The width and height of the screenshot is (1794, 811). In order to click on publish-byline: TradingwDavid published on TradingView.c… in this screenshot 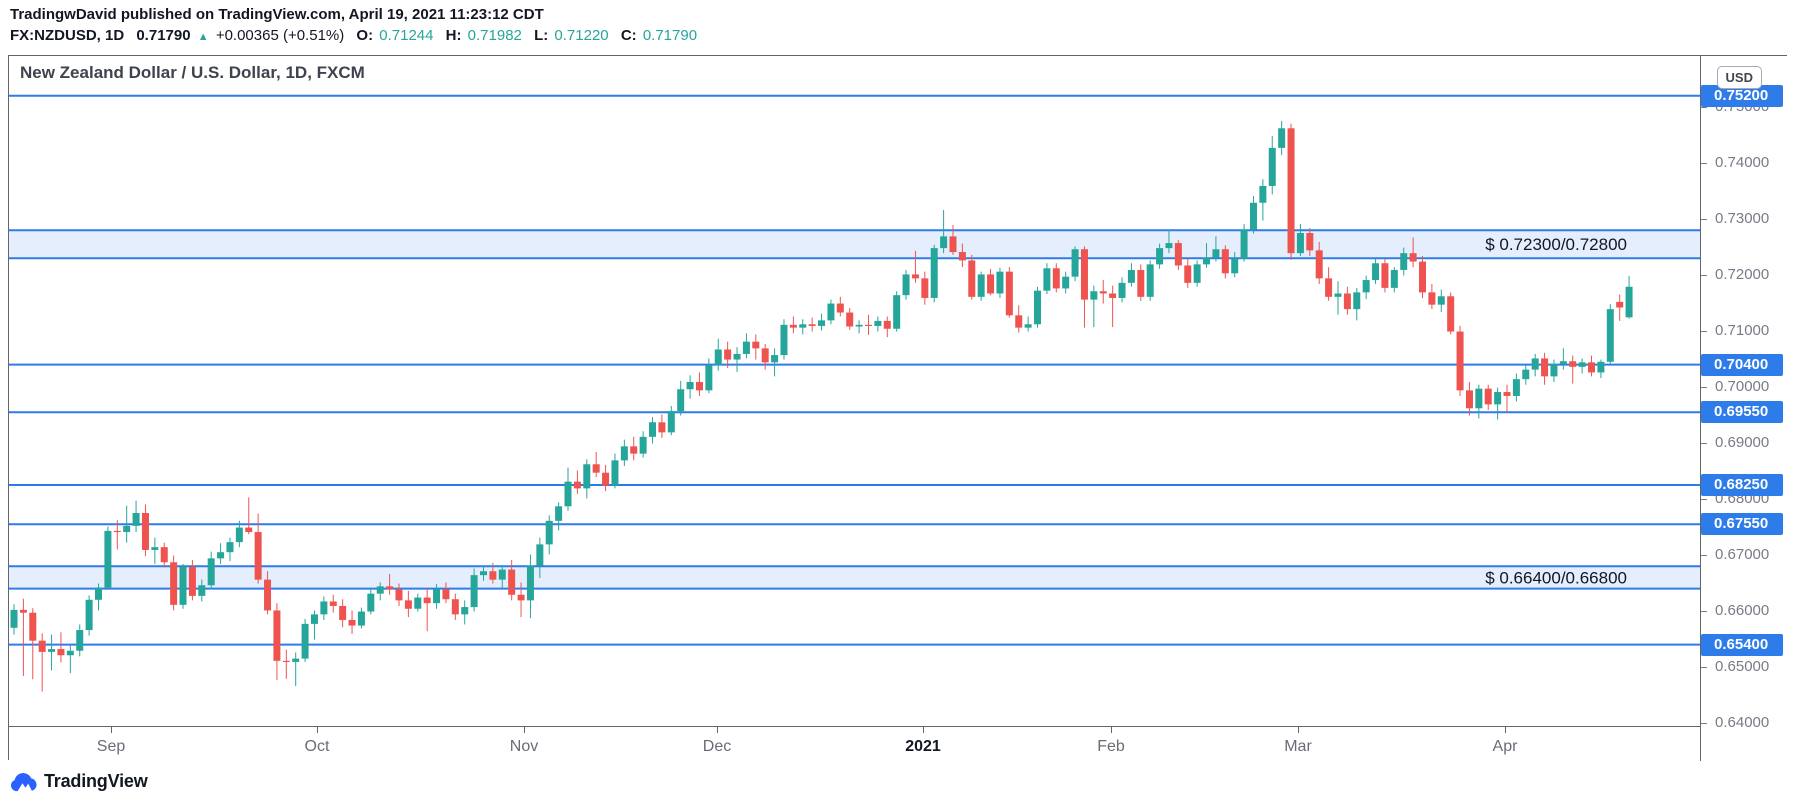, I will do `click(277, 14)`.